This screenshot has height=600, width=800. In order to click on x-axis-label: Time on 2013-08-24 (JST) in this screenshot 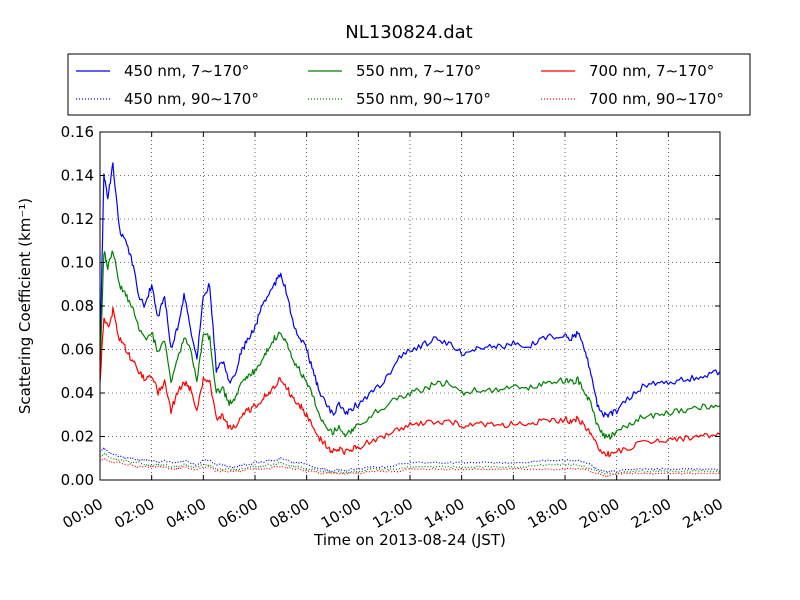, I will do `click(409, 540)`.